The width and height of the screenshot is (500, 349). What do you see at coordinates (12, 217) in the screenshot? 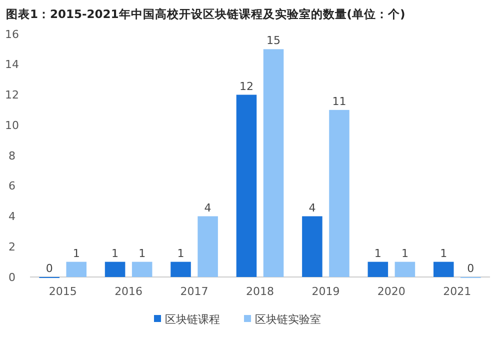
I see `y-tick-label: 4` at bounding box center [12, 217].